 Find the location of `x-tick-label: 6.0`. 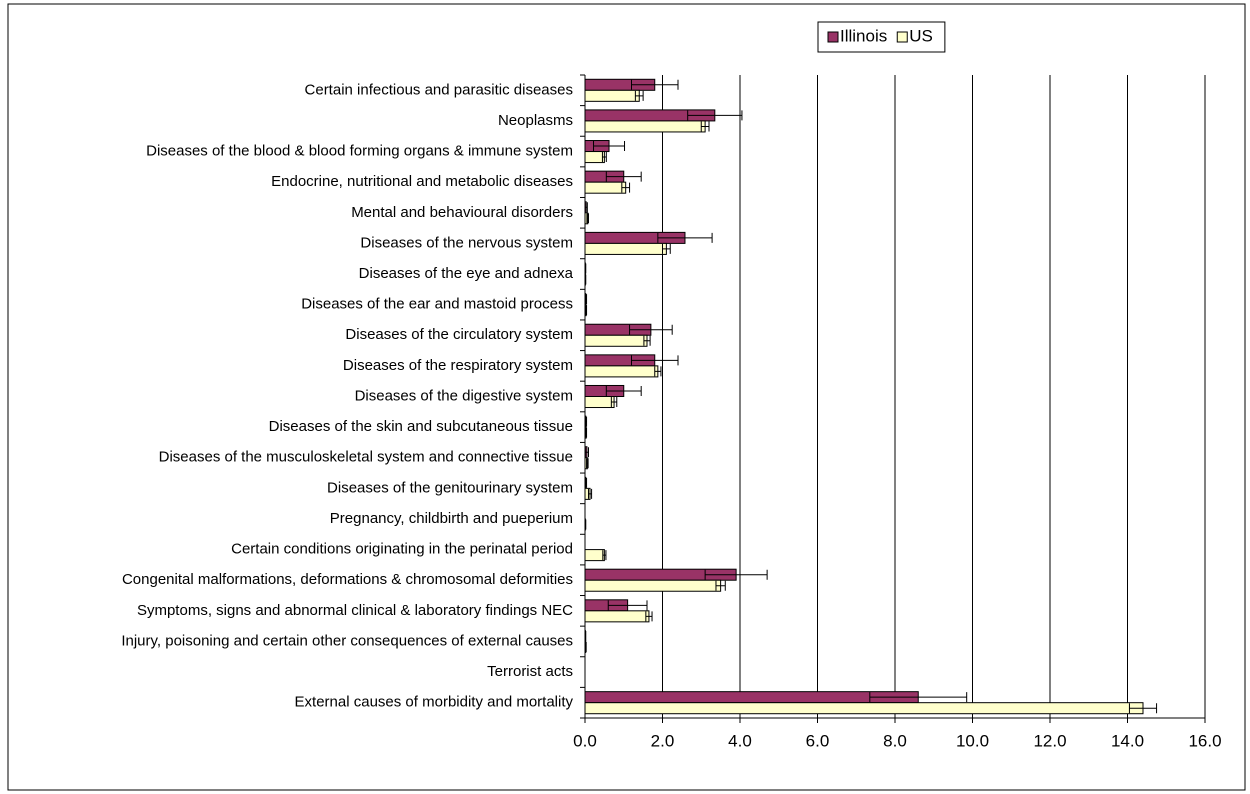

x-tick-label: 6.0 is located at coordinates (818, 740).